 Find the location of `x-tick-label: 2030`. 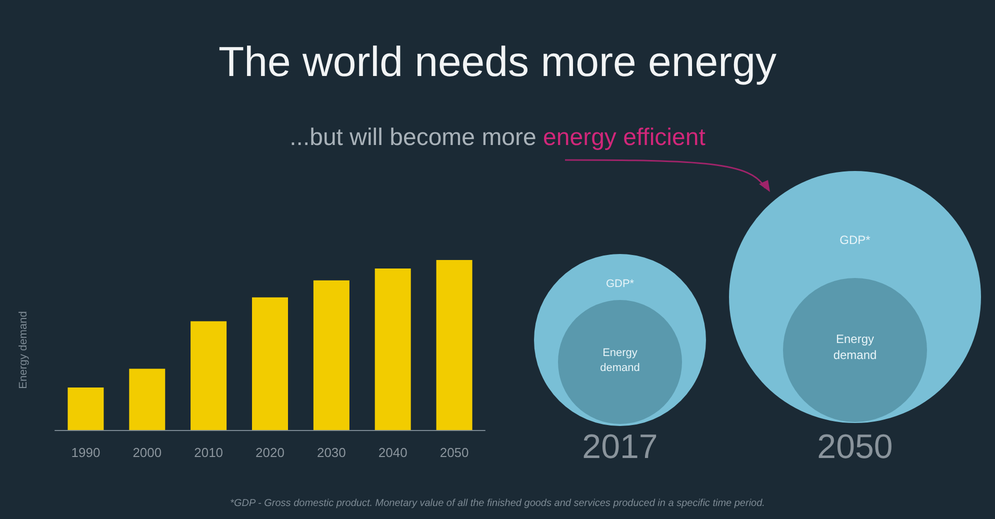

x-tick-label: 2030 is located at coordinates (331, 452).